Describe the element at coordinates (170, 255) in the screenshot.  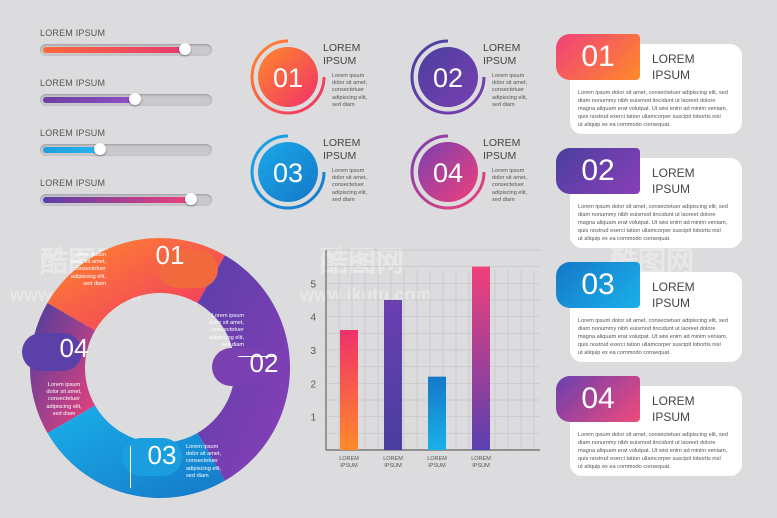
I see `ring-number: 01` at that location.